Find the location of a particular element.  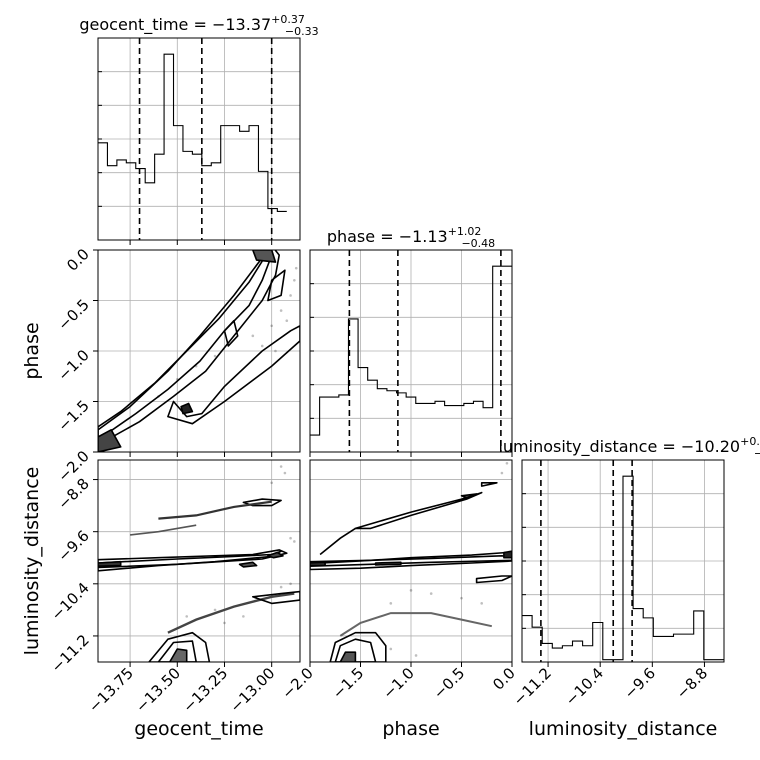

x-tick-label: −8.8 is located at coordinates (692, 683).